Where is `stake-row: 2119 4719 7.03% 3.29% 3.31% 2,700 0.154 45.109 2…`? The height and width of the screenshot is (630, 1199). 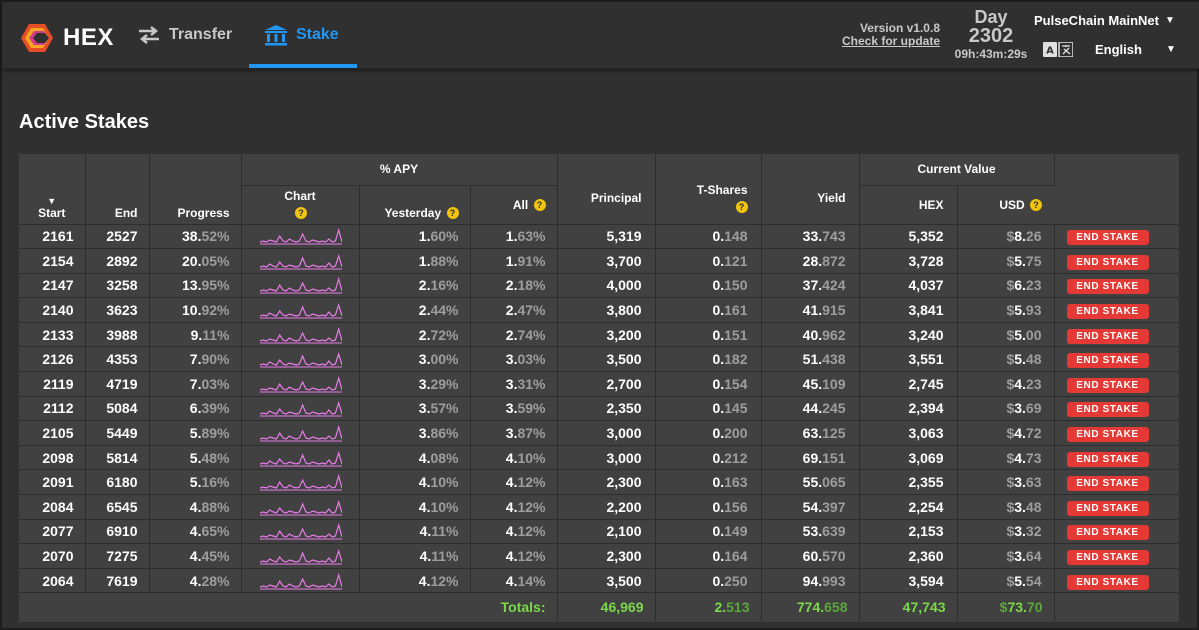
stake-row: 2119 4719 7.03% 3.29% 3.31% 2,700 0.154 45.109 2… is located at coordinates (599, 384).